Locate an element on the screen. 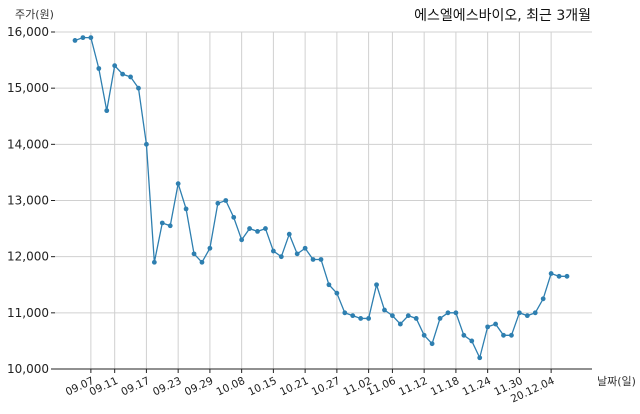 The height and width of the screenshot is (414, 640). y-tick-label: 10,000 is located at coordinates (28, 369).